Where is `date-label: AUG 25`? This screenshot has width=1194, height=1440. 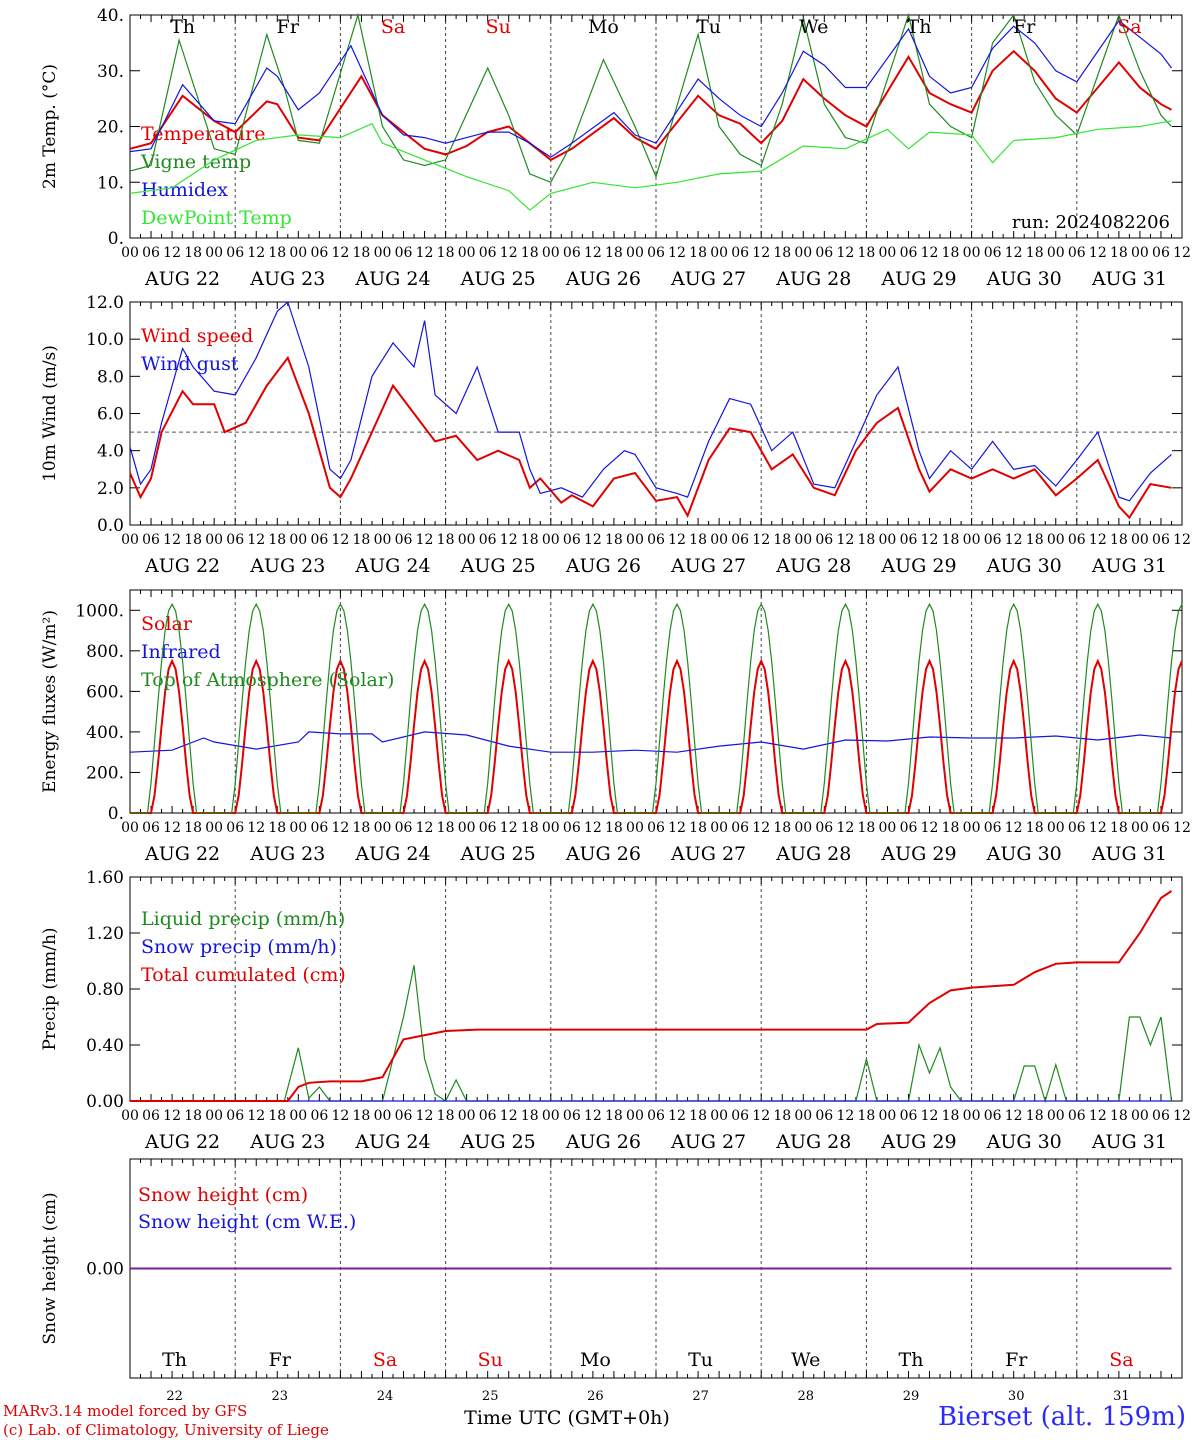
date-label: AUG 25 is located at coordinates (498, 1142).